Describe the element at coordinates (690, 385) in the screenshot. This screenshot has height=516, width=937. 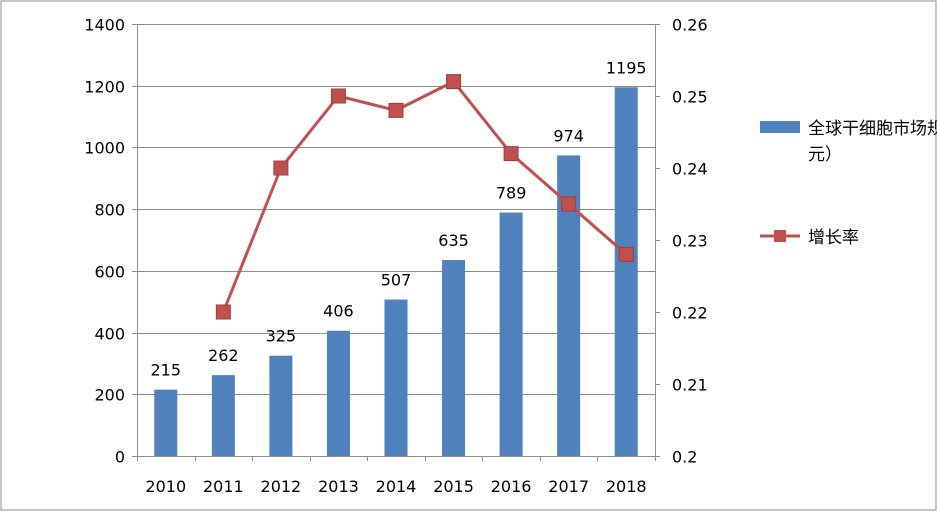
I see `right-tick-label: 0.21` at that location.